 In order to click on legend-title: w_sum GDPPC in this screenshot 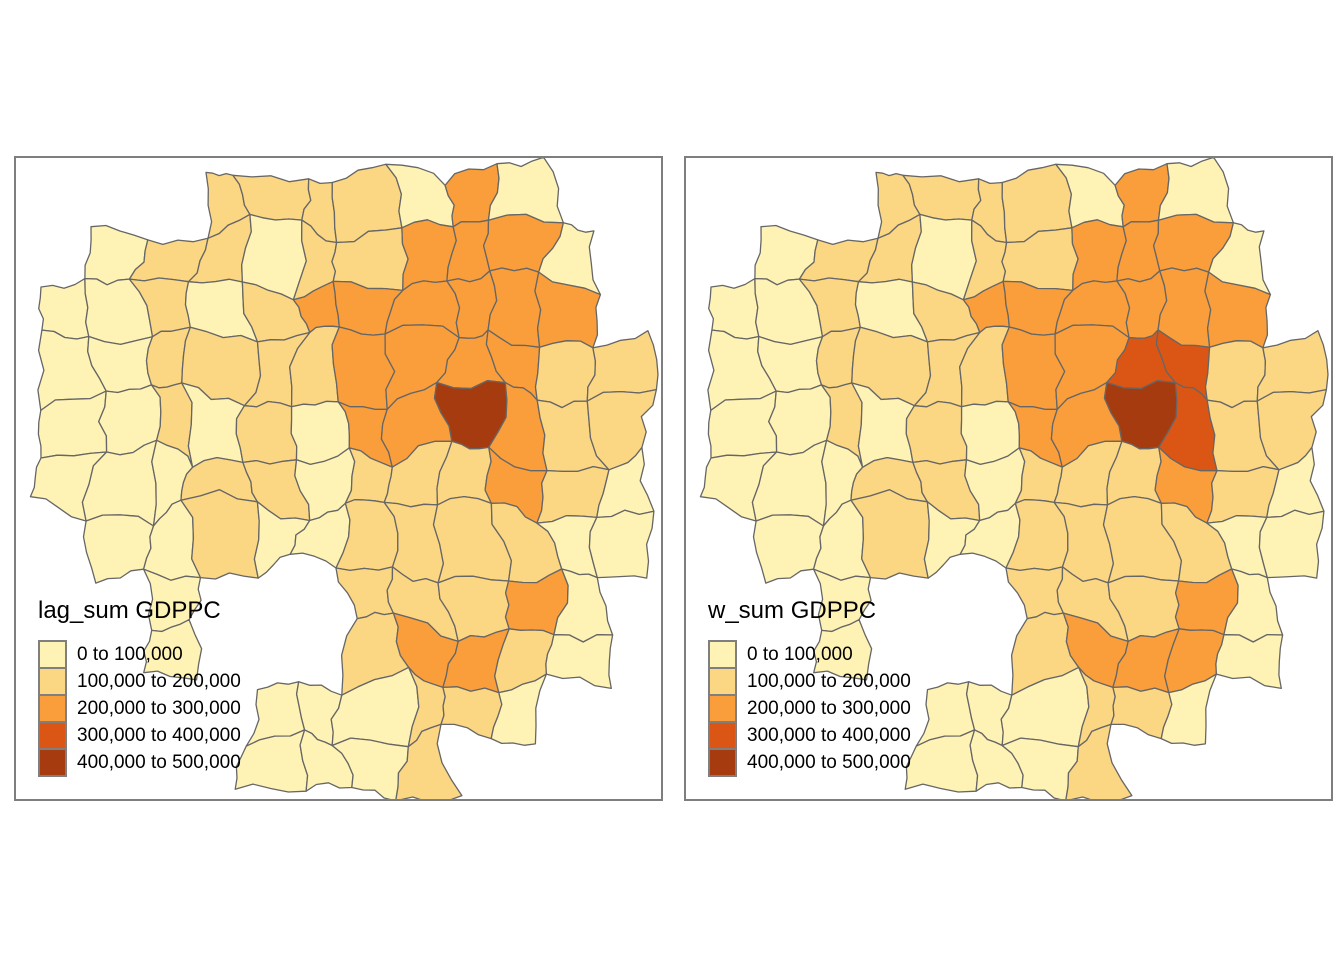, I will do `click(792, 610)`.